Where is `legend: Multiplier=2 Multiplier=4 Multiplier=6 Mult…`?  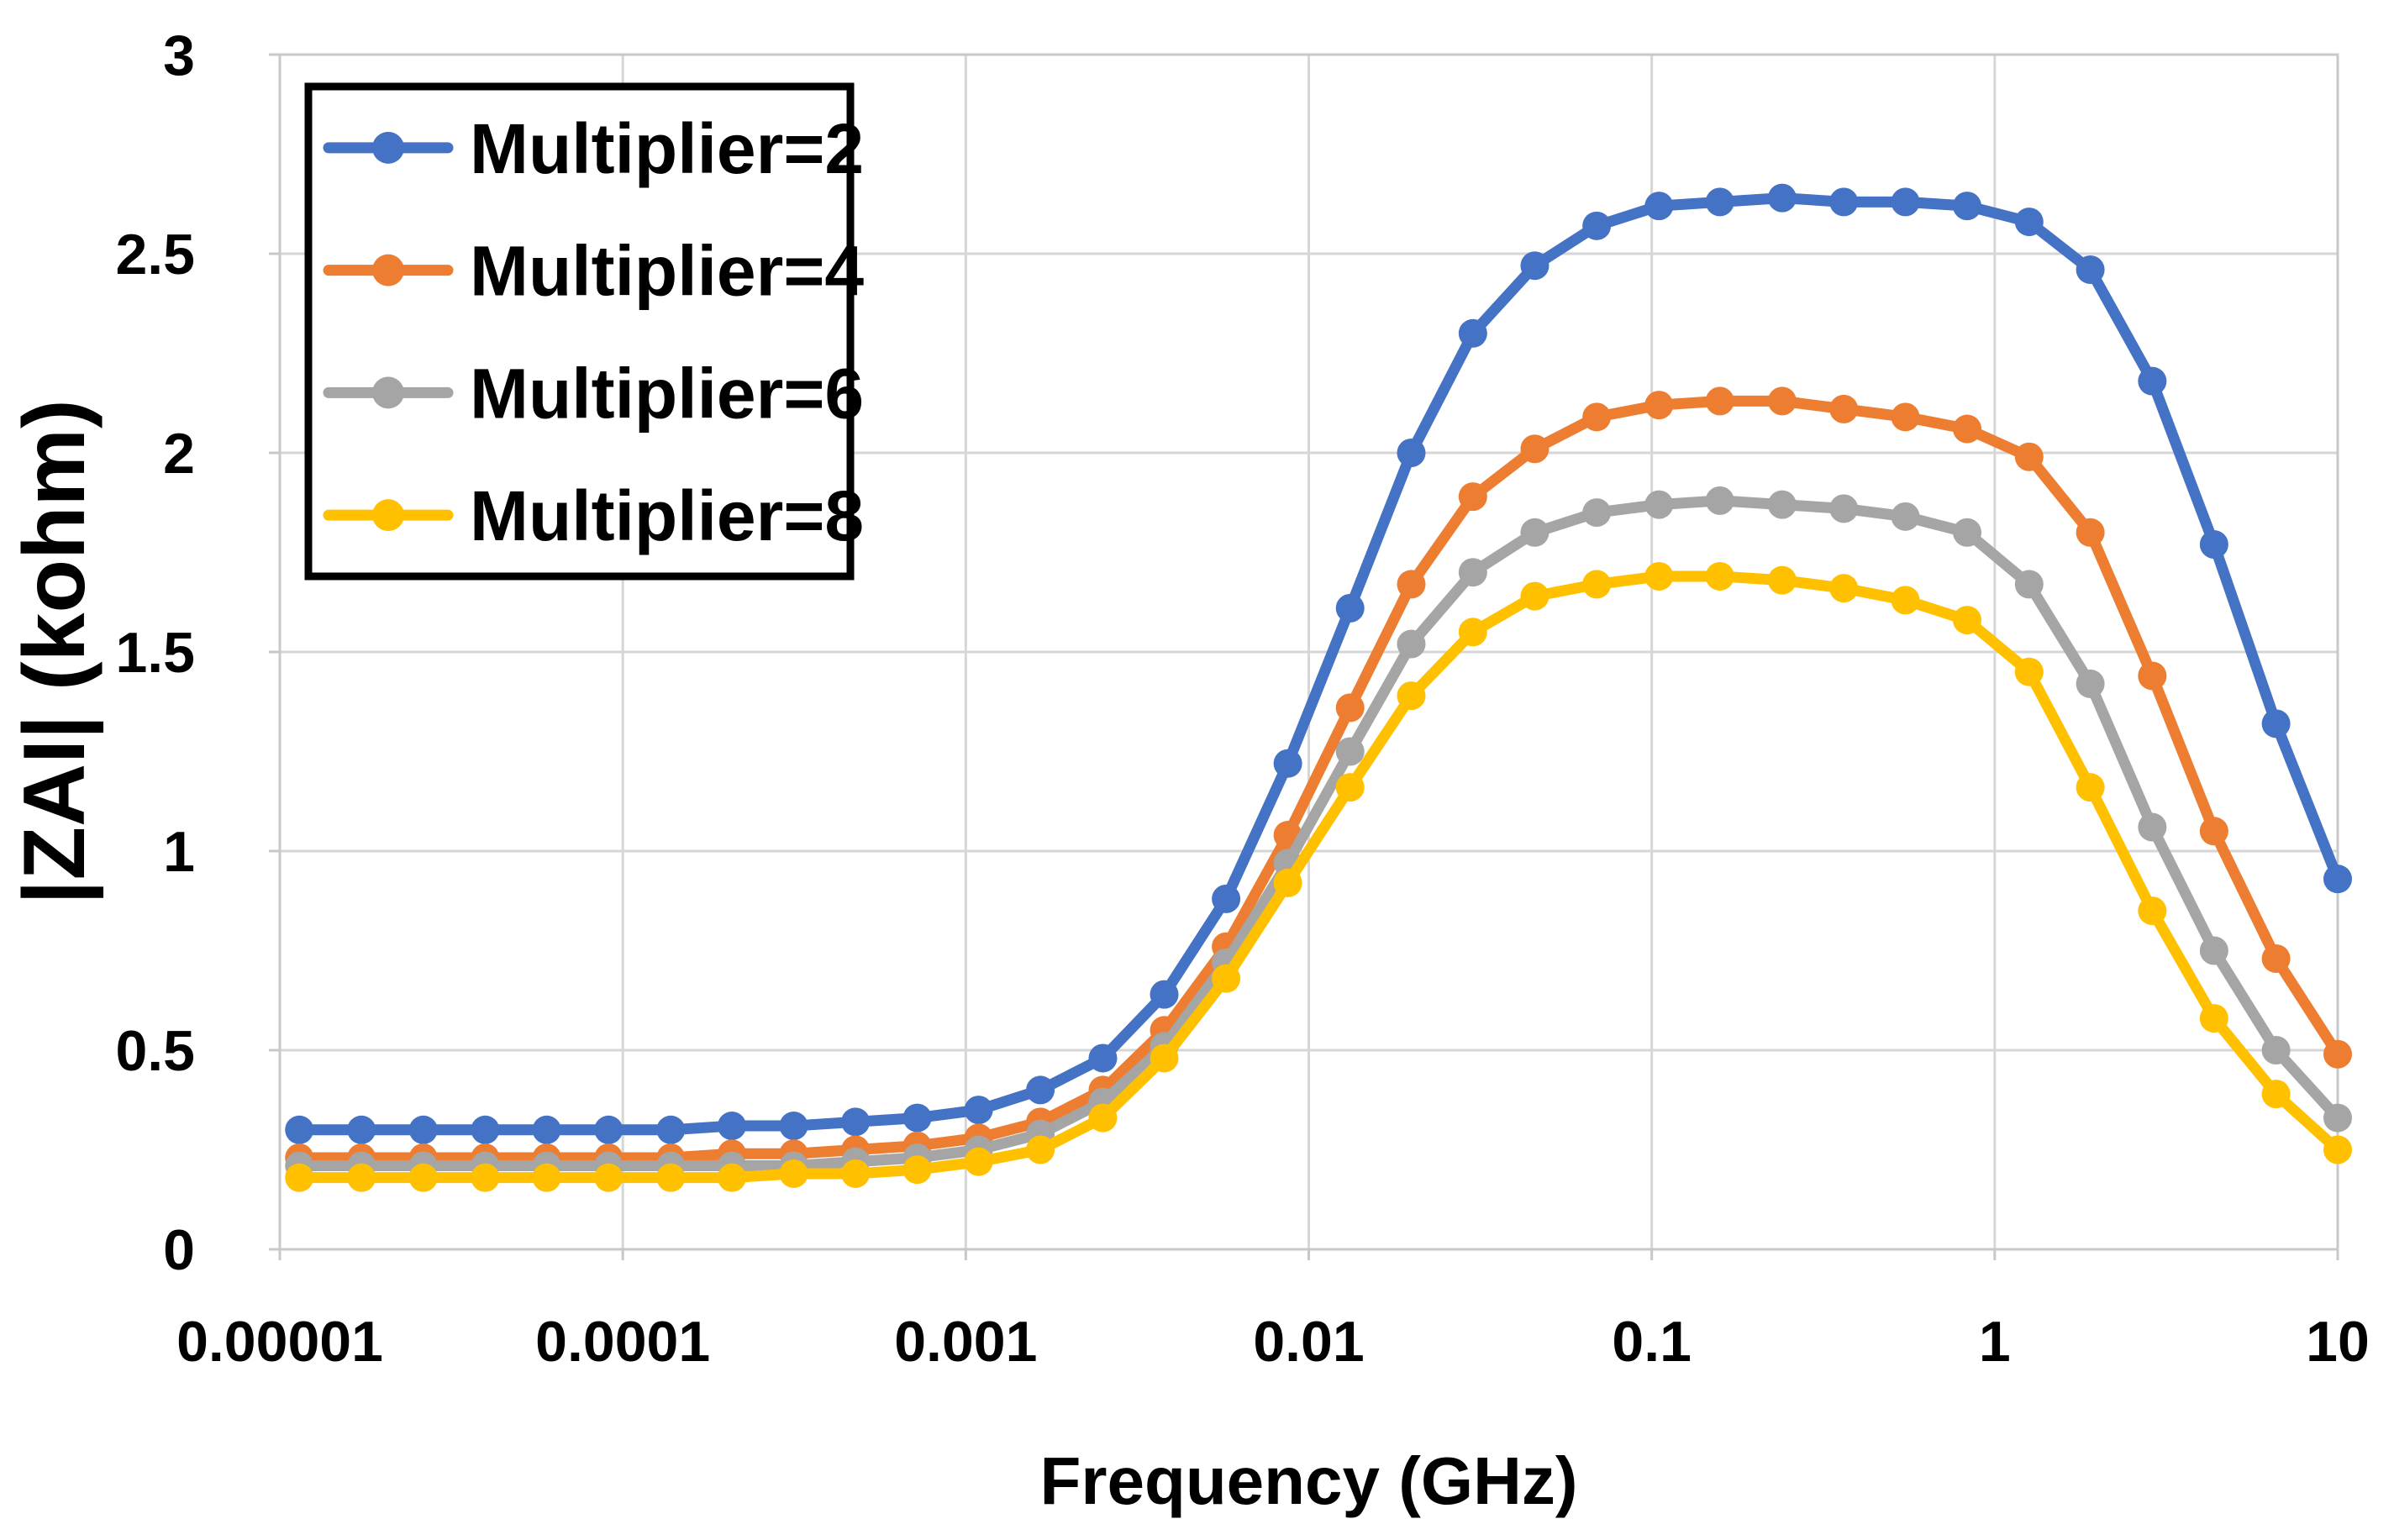
legend: Multiplier=2 Multiplier=4 Multiplier=6 Mult… is located at coordinates (584, 332).